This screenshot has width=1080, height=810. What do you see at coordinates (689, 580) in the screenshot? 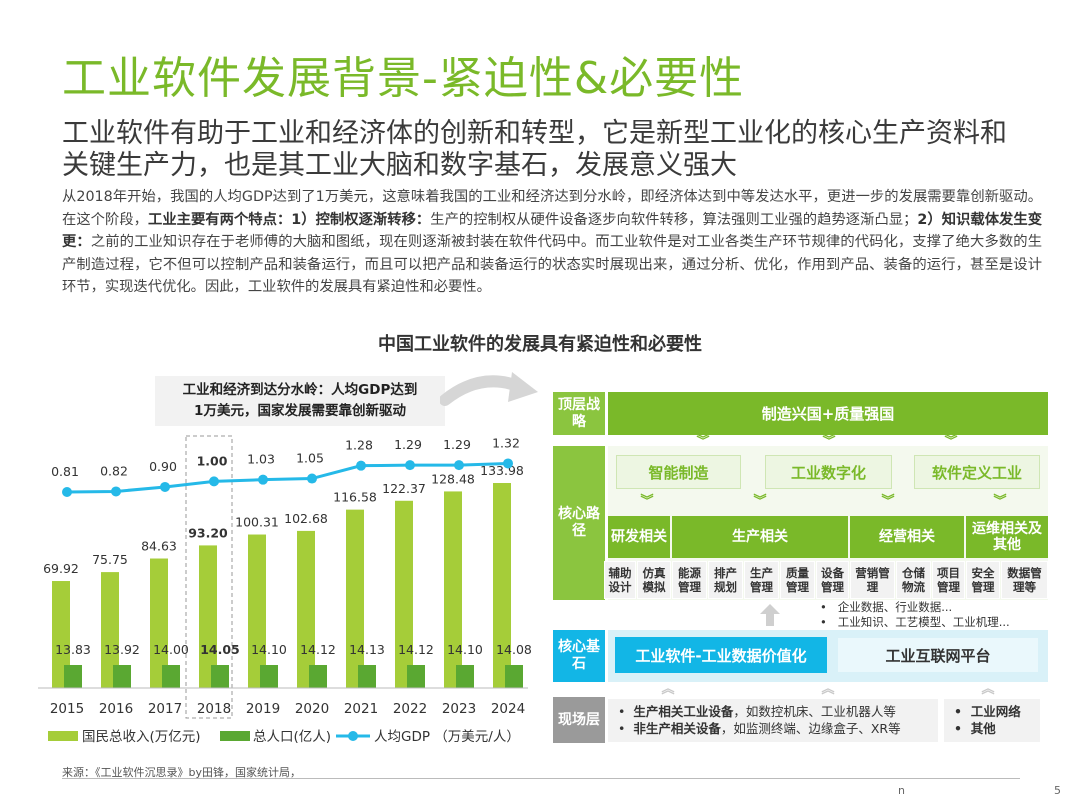
I see `cell-energy: 能源管理` at bounding box center [689, 580].